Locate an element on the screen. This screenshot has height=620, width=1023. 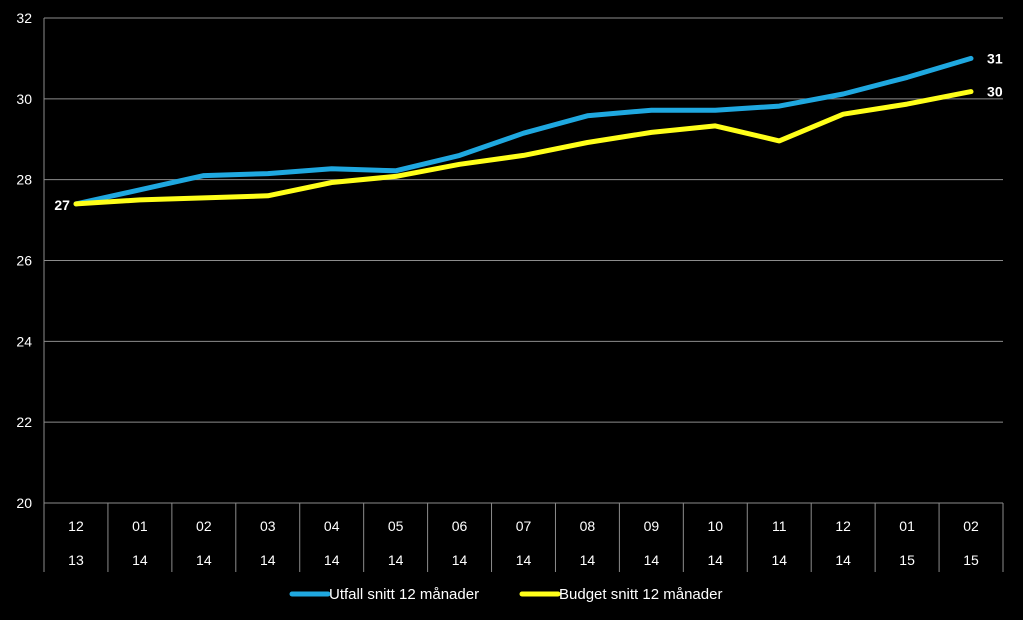
x-tick-label-month: 08 is located at coordinates (588, 526).